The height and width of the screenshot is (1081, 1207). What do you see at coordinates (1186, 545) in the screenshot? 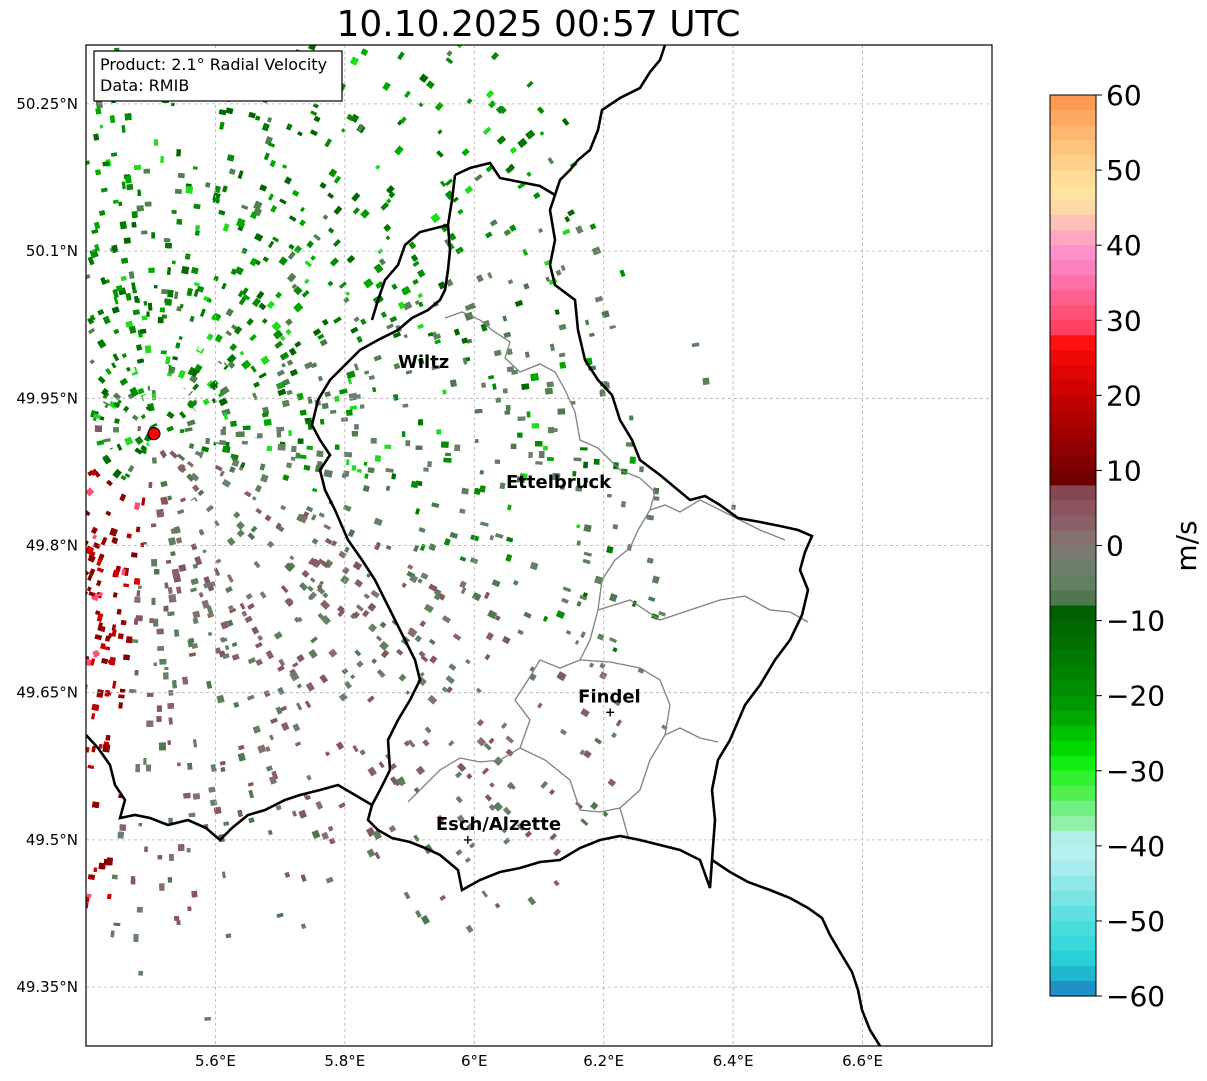
I see `colorbar-unit-label: m/s` at bounding box center [1186, 545].